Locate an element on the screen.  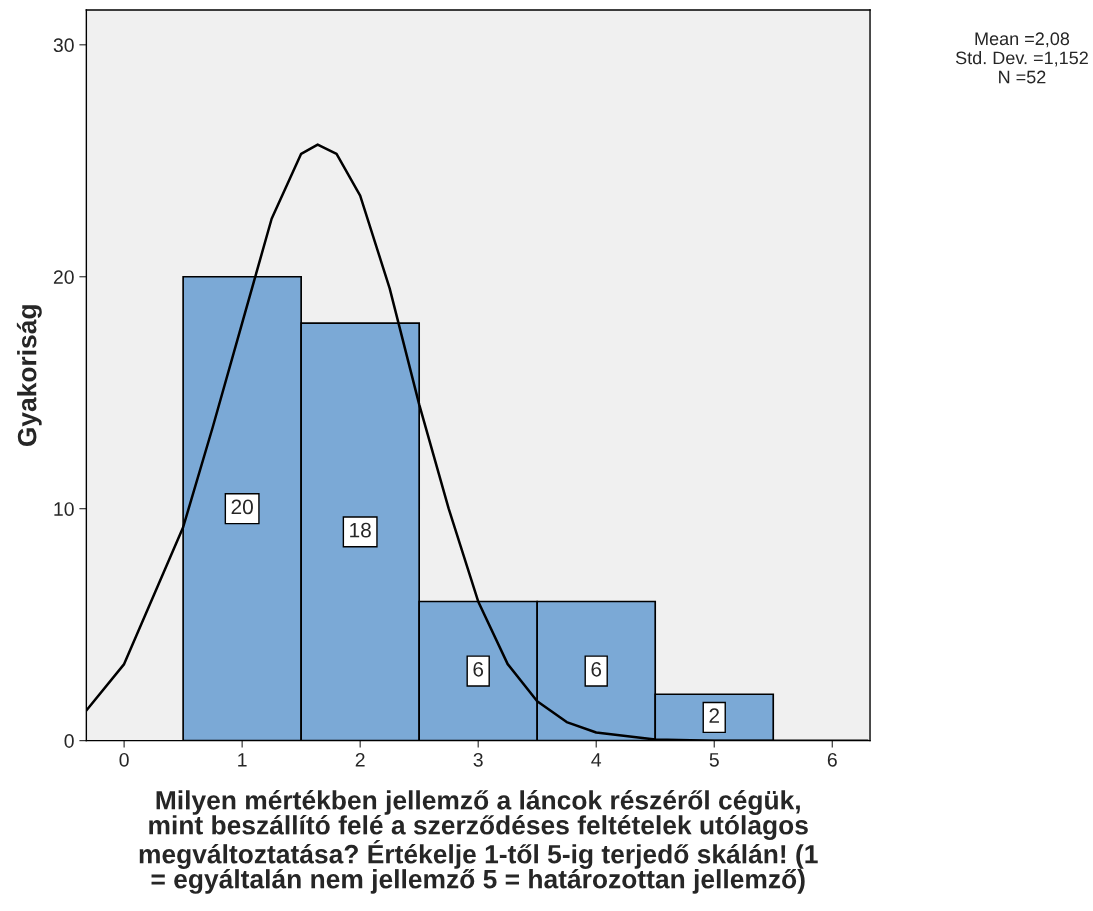
y-tick-label: 30 is located at coordinates (63, 45).